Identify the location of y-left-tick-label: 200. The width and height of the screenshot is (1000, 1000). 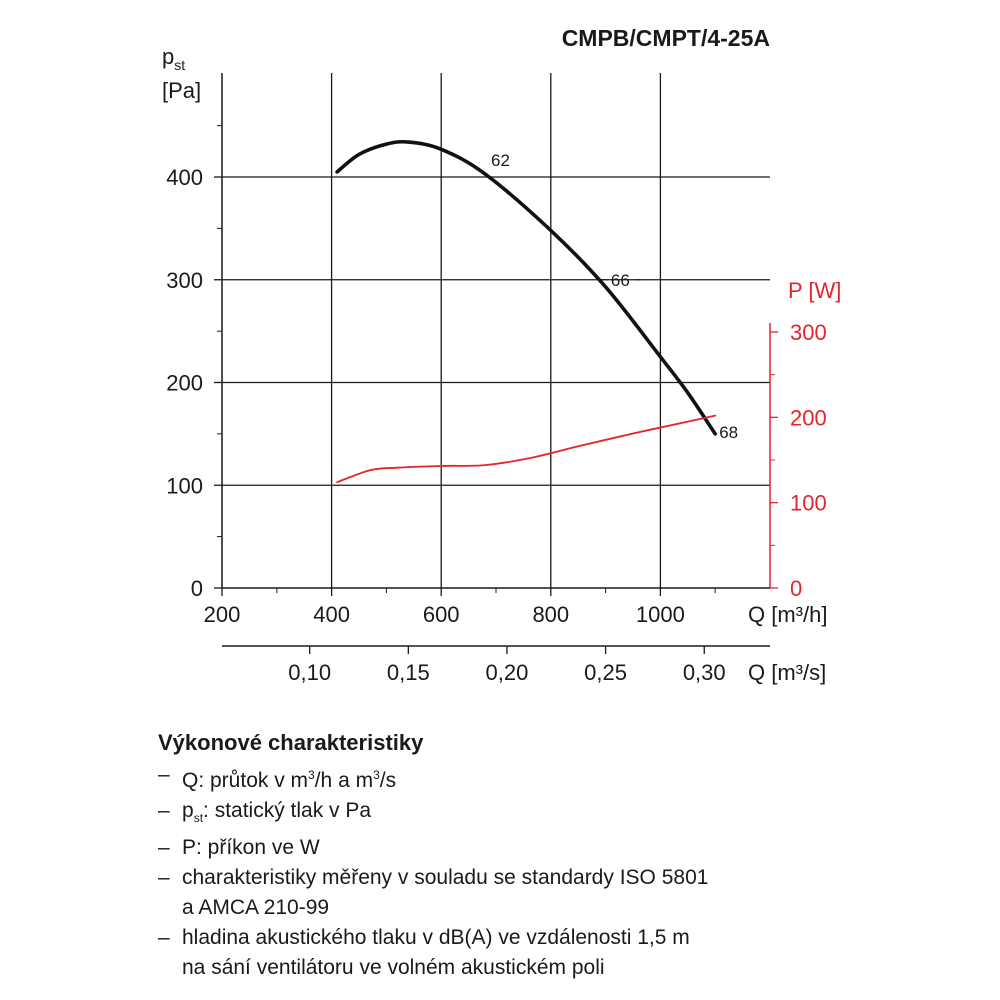
(184, 383).